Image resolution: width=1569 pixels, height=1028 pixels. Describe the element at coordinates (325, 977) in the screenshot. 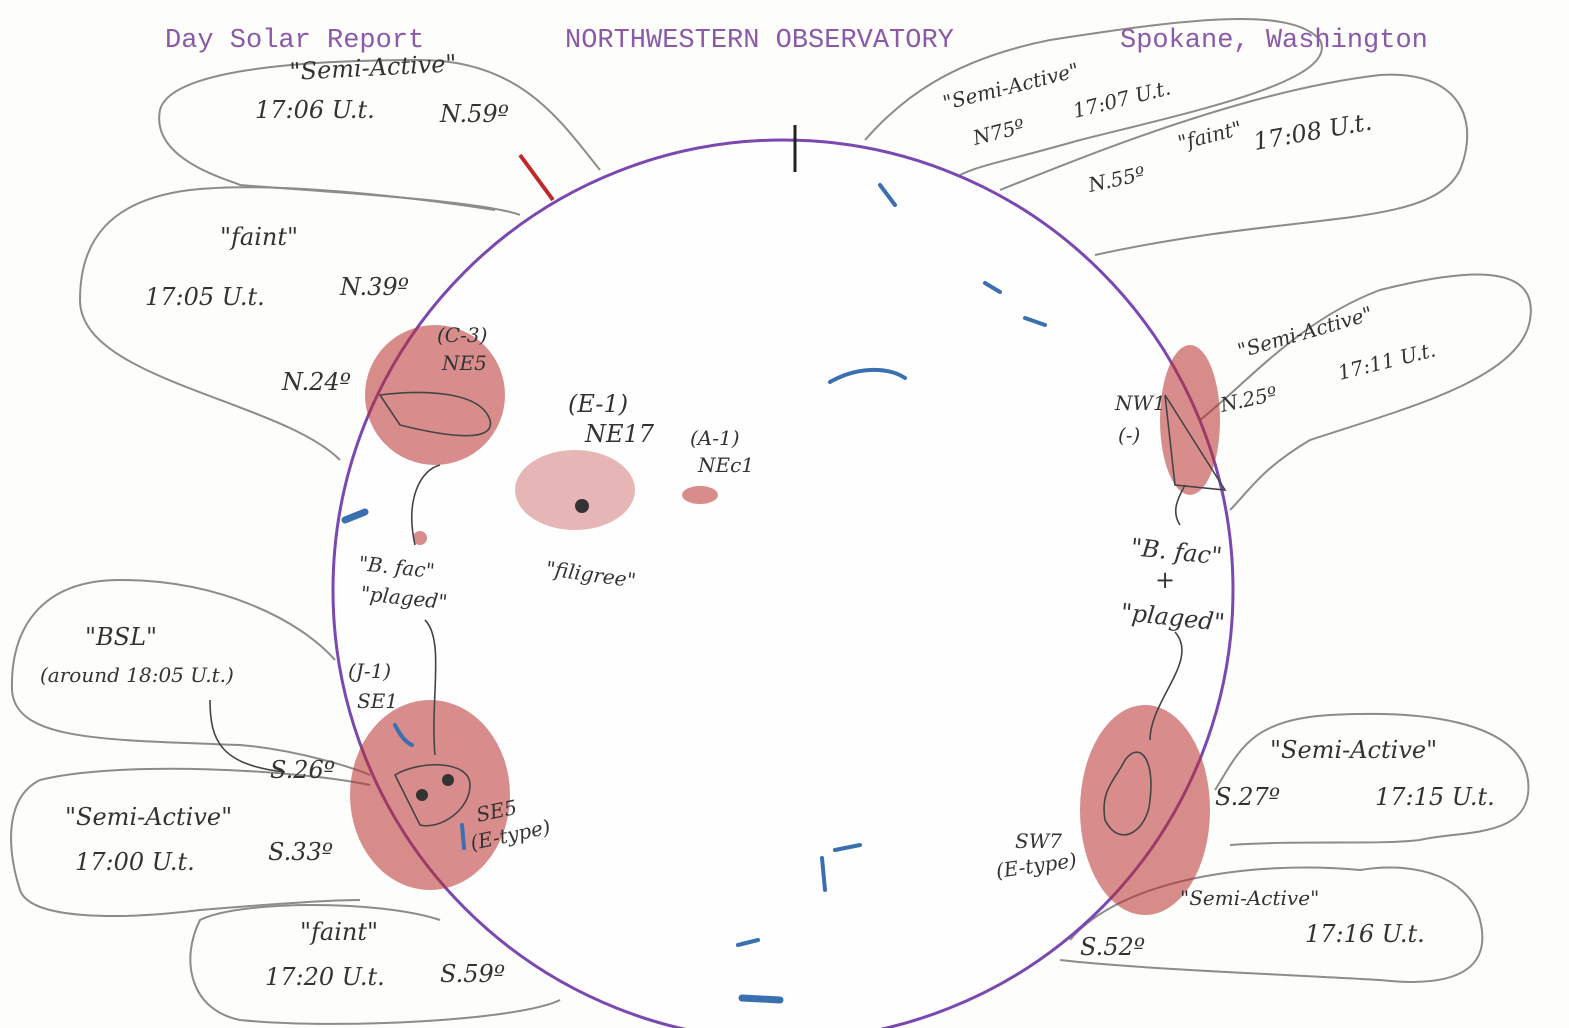

I see `time: 17:20 U.t.` at that location.